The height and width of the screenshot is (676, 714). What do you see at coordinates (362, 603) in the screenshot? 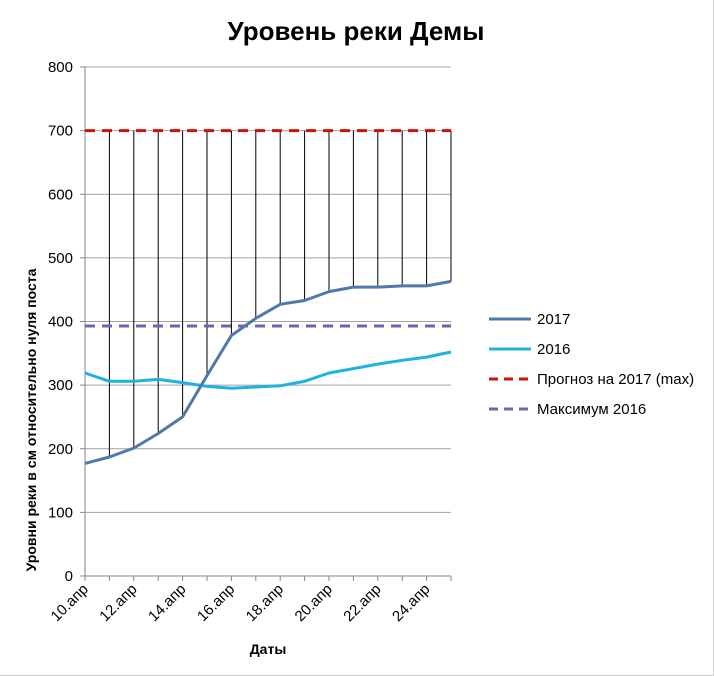
I see `x-tick-label: 22.апр` at bounding box center [362, 603].